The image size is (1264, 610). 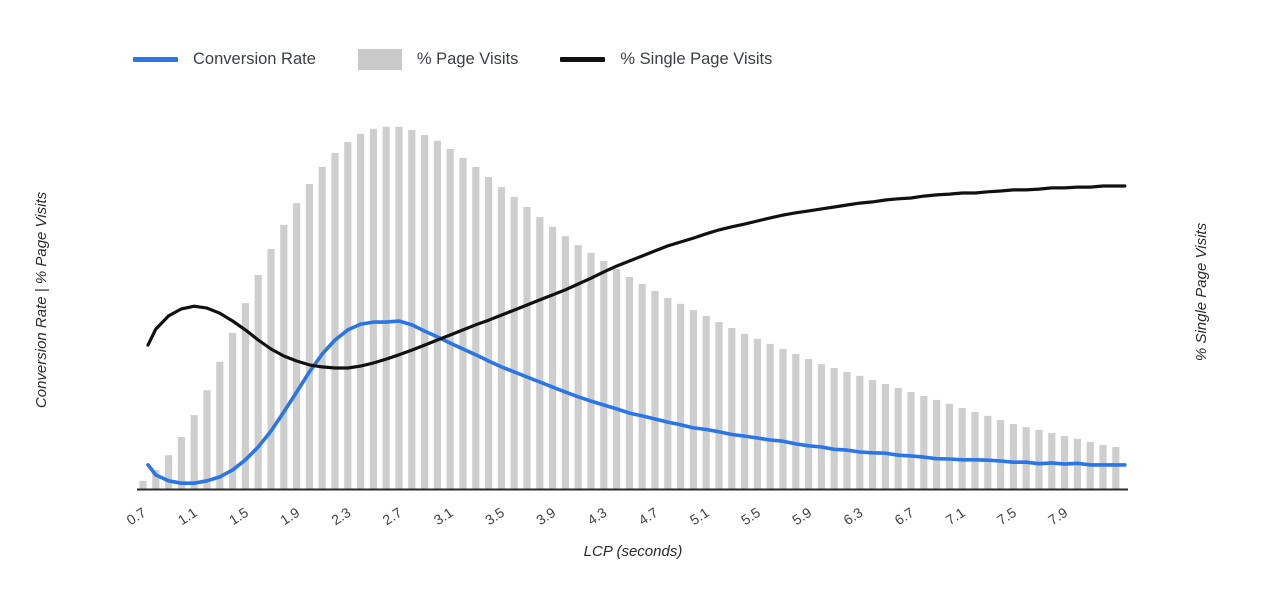 What do you see at coordinates (1006, 516) in the screenshot?
I see `x-tick-label: 7.5` at bounding box center [1006, 516].